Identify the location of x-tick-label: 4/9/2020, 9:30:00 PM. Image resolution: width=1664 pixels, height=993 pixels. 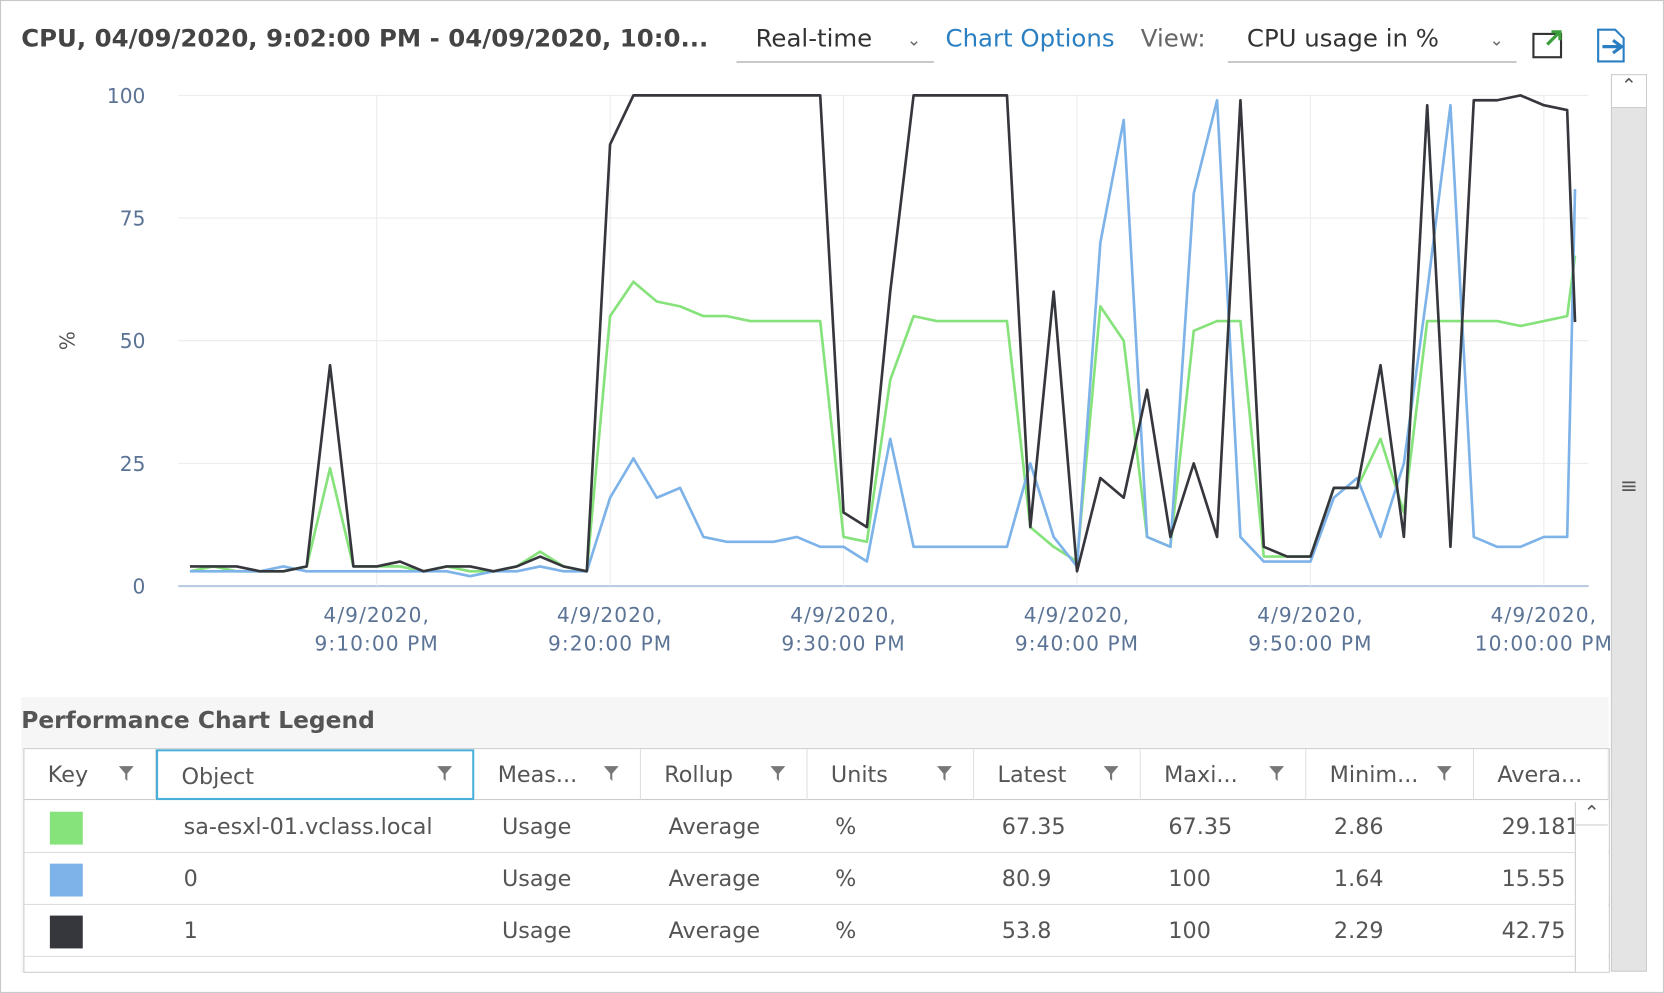
(843, 630).